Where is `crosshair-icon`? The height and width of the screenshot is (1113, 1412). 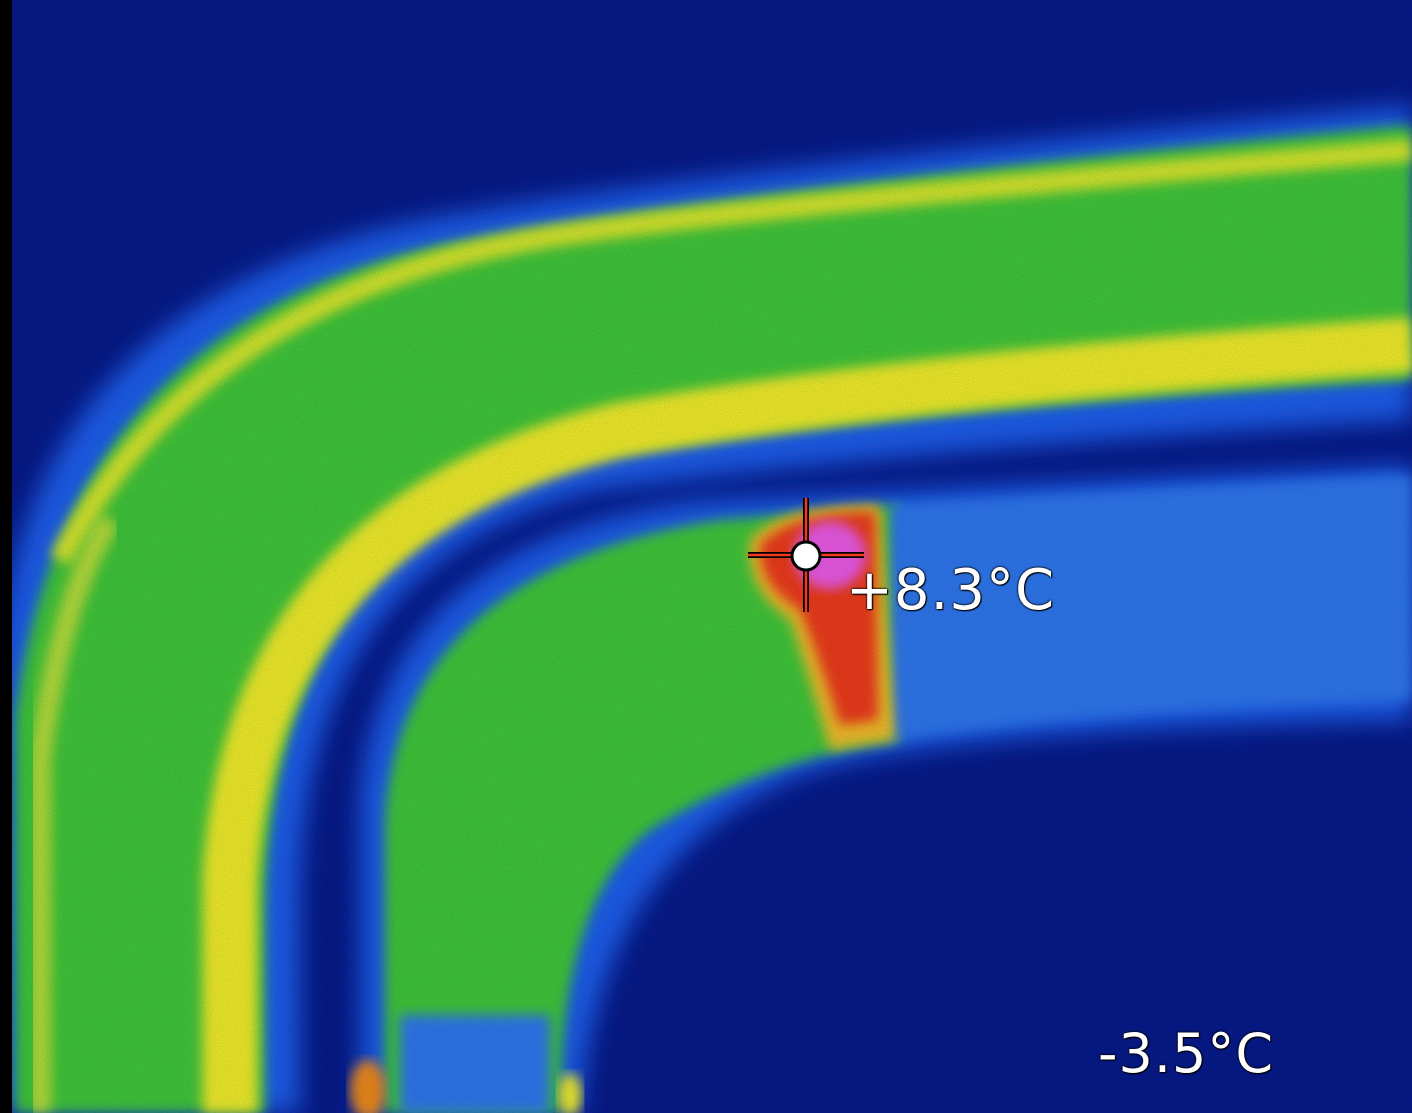 crosshair-icon is located at coordinates (806, 555).